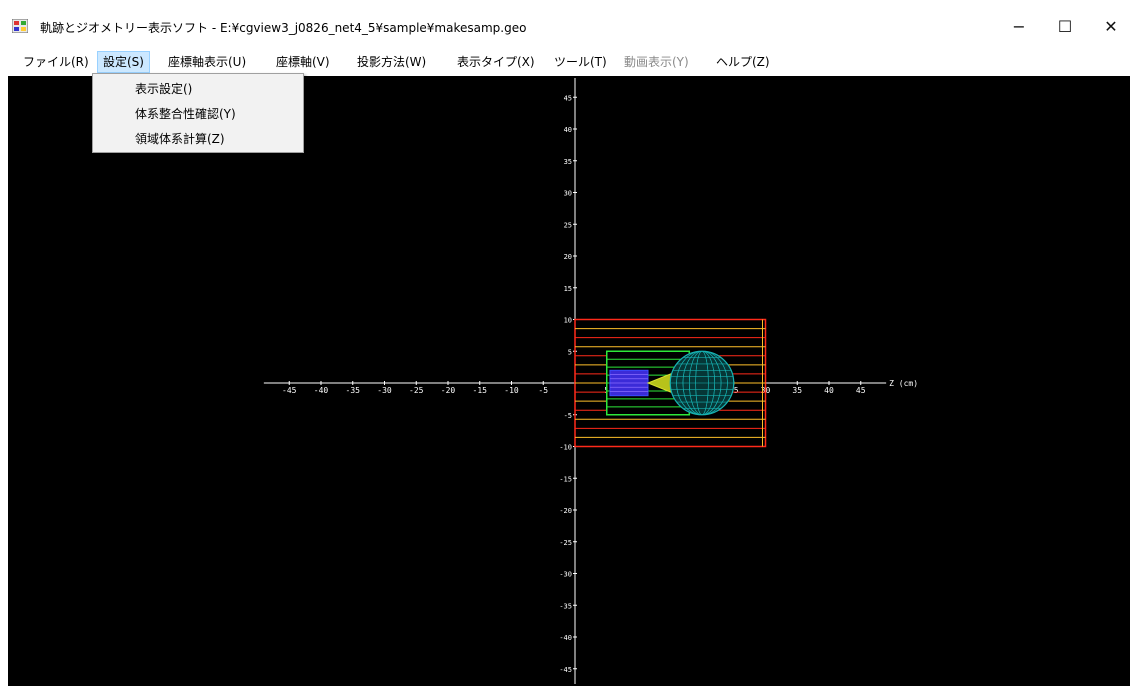 The image size is (1130, 690). Describe the element at coordinates (565, 575) in the screenshot. I see `y-tick-label: -30` at that location.